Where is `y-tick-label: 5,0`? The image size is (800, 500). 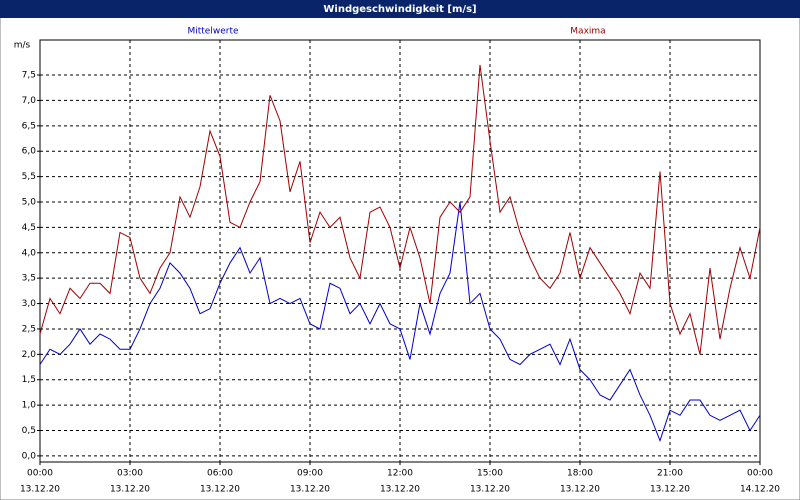
y-tick-label: 5,0 is located at coordinates (29, 202).